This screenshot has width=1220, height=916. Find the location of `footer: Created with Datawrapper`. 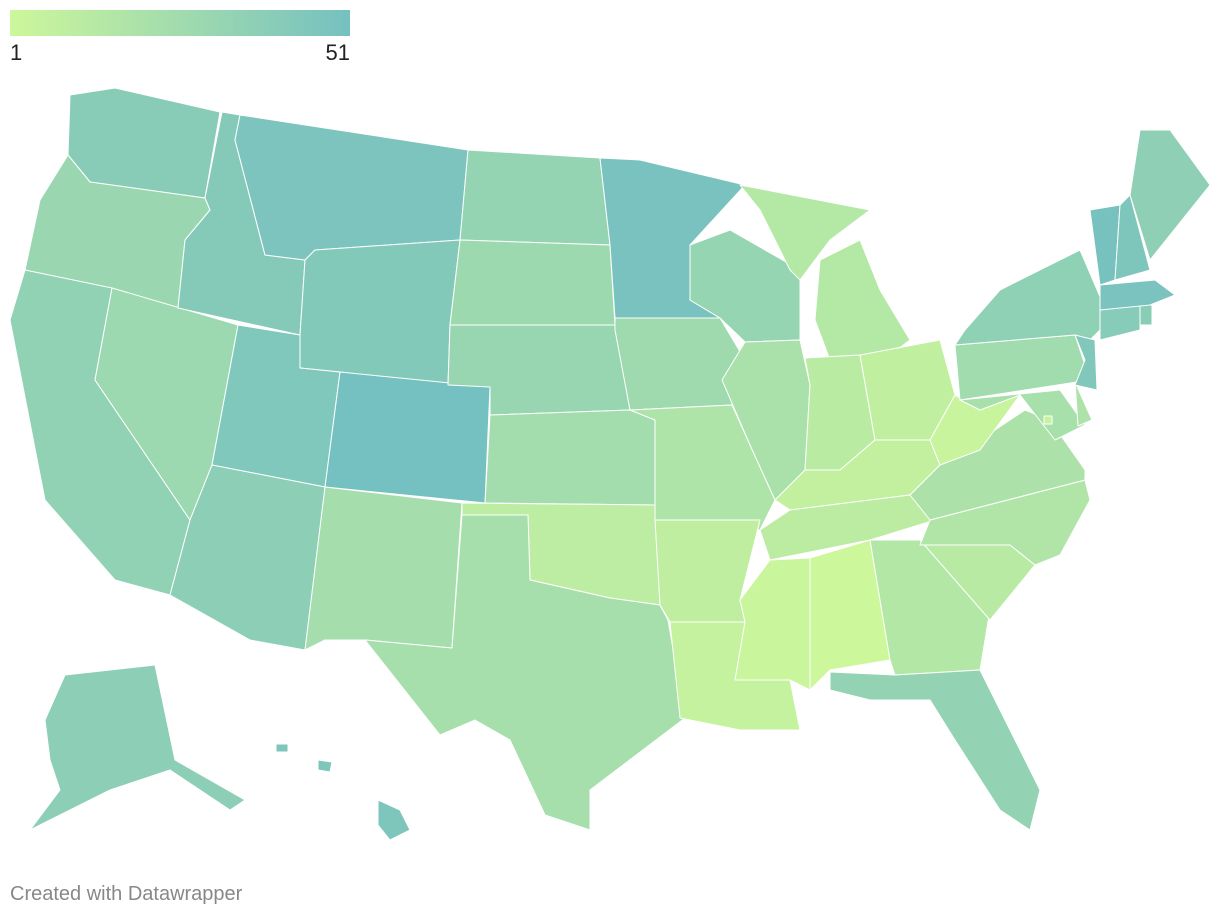

footer: Created with Datawrapper is located at coordinates (126, 894).